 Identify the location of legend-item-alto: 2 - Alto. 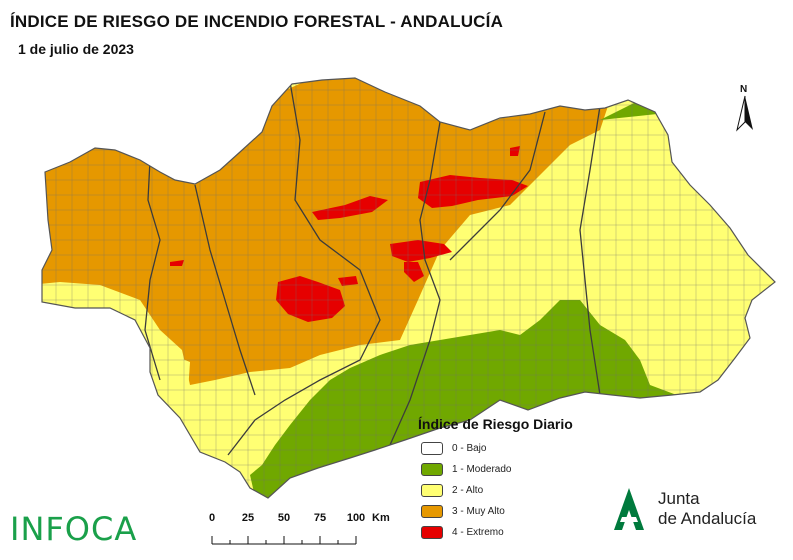
(513, 490).